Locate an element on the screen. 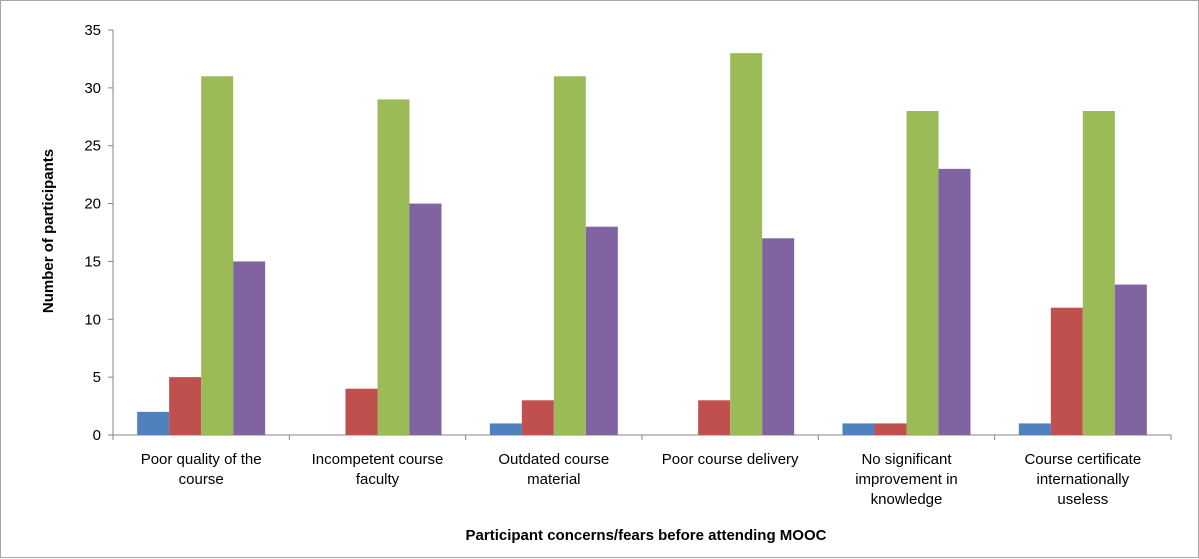 This screenshot has width=1199, height=559. x-category-label-line: knowledge is located at coordinates (907, 499).